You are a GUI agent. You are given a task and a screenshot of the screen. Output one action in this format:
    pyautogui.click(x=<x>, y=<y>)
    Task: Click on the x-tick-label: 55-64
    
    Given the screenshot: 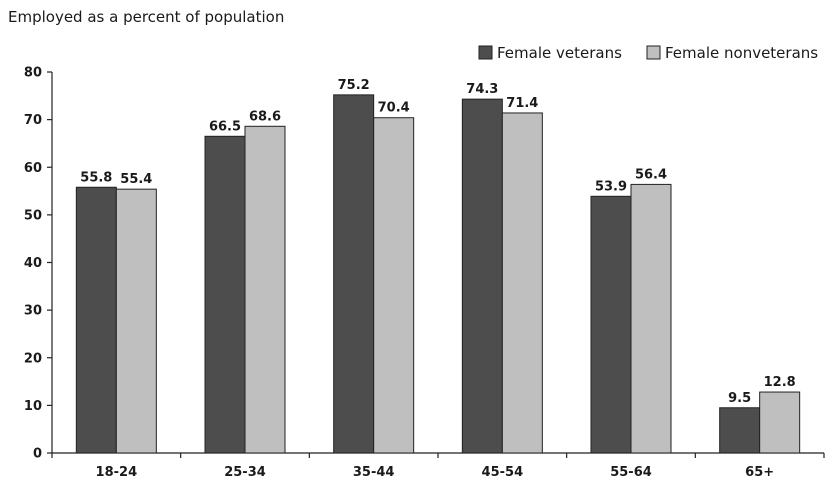 What is the action you would take?
    pyautogui.click(x=631, y=472)
    